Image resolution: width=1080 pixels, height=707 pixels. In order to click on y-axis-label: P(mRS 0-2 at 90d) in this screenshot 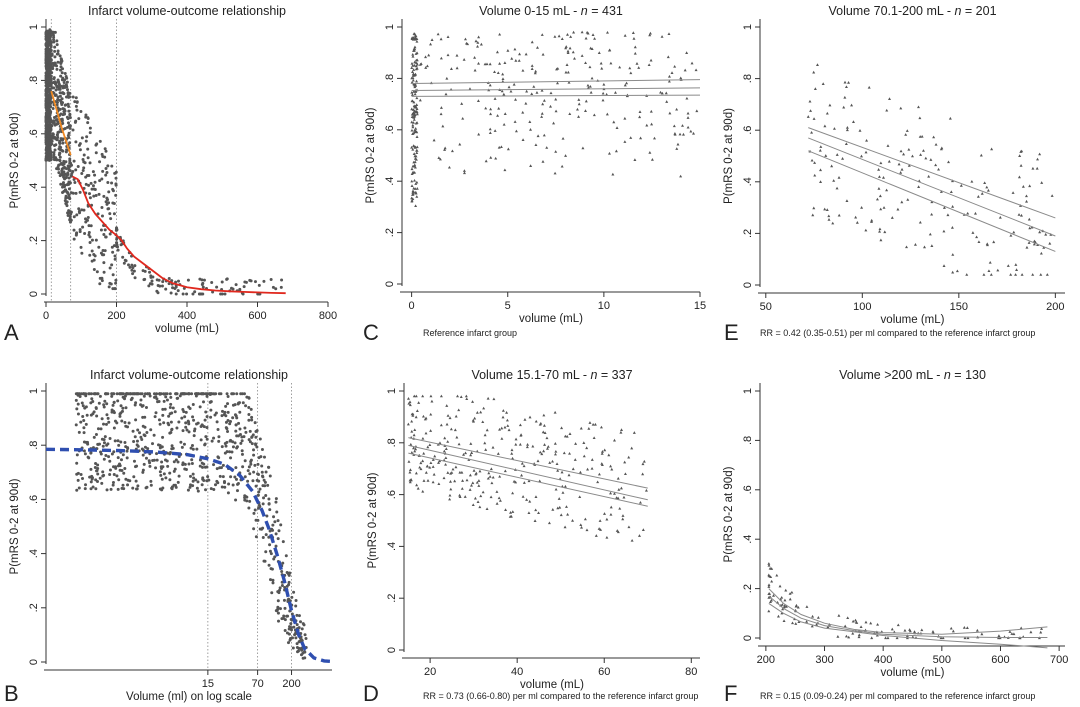, I will do `click(15, 526)`.